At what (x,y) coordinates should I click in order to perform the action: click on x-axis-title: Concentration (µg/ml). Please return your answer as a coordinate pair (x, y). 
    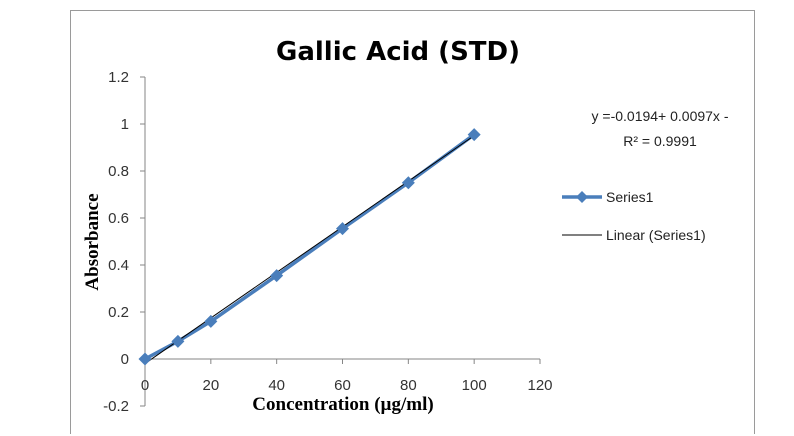
    Looking at the image, I should click on (342, 404).